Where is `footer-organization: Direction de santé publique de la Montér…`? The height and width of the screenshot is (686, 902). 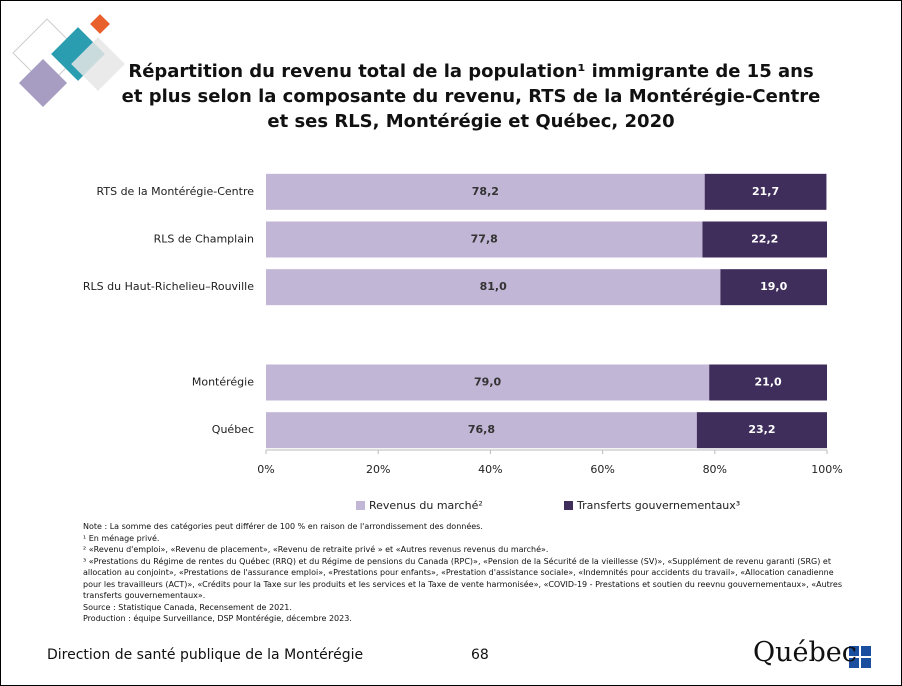 footer-organization: Direction de santé publique de la Montér… is located at coordinates (205, 655).